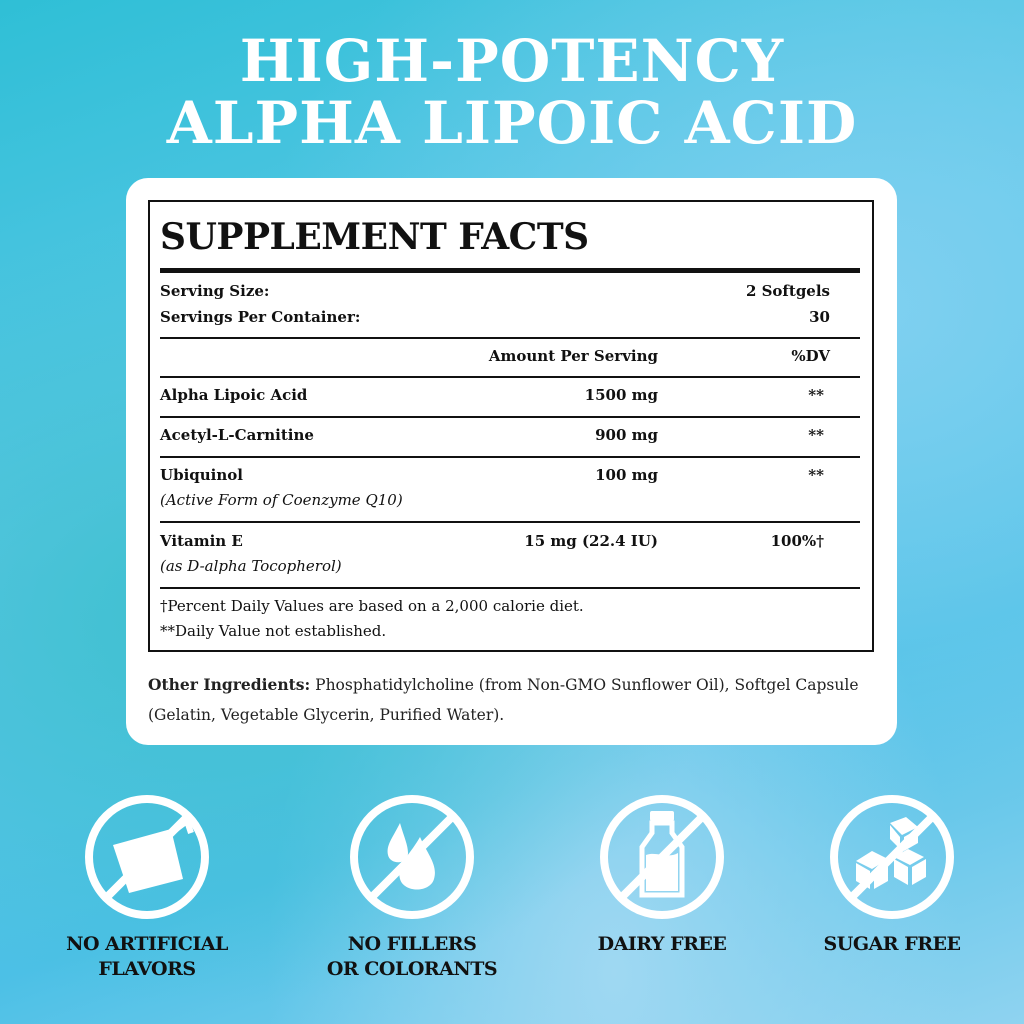 This screenshot has width=1024, height=1024. I want to click on other-ingredients-label: Other Ingredients:, so click(229, 684).